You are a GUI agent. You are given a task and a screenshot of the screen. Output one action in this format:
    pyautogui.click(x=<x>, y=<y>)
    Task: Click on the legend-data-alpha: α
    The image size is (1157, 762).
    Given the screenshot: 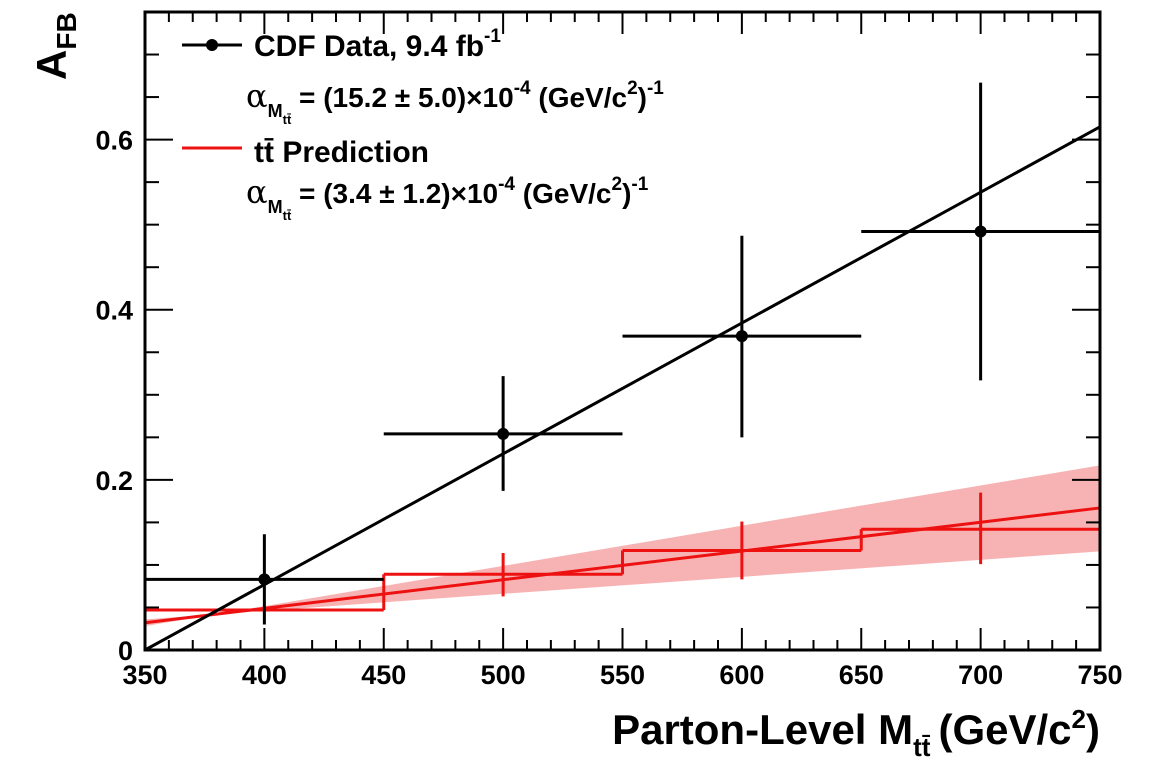 What is the action you would take?
    pyautogui.click(x=257, y=96)
    